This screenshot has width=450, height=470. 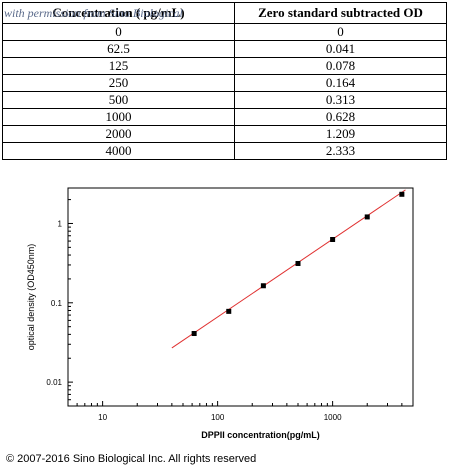 What do you see at coordinates (340, 83) in the screenshot?
I see `od-cell: 0.164` at bounding box center [340, 83].